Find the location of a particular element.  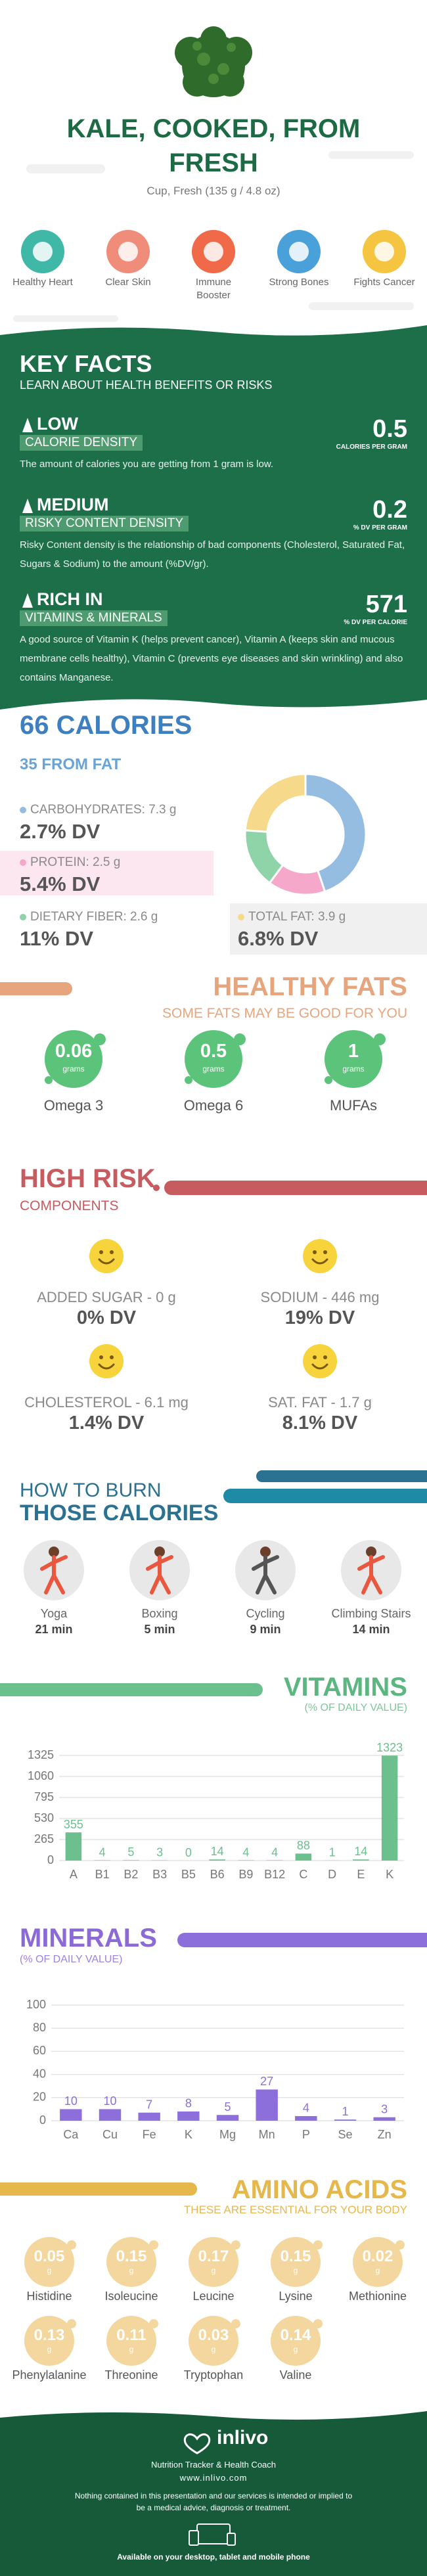

y-tick-label: 265 is located at coordinates (44, 1838).